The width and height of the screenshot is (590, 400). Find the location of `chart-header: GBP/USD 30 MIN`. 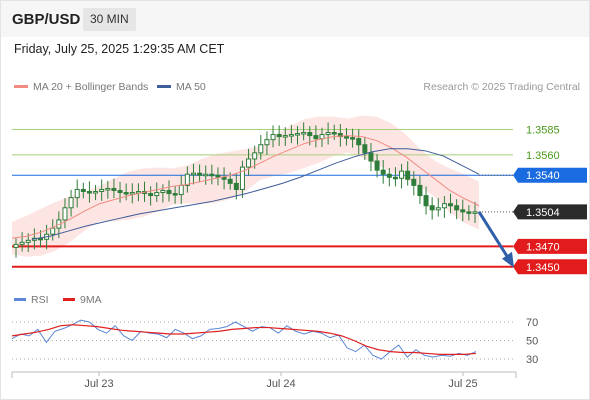

chart-header: GBP/USD 30 MIN is located at coordinates (295, 19).